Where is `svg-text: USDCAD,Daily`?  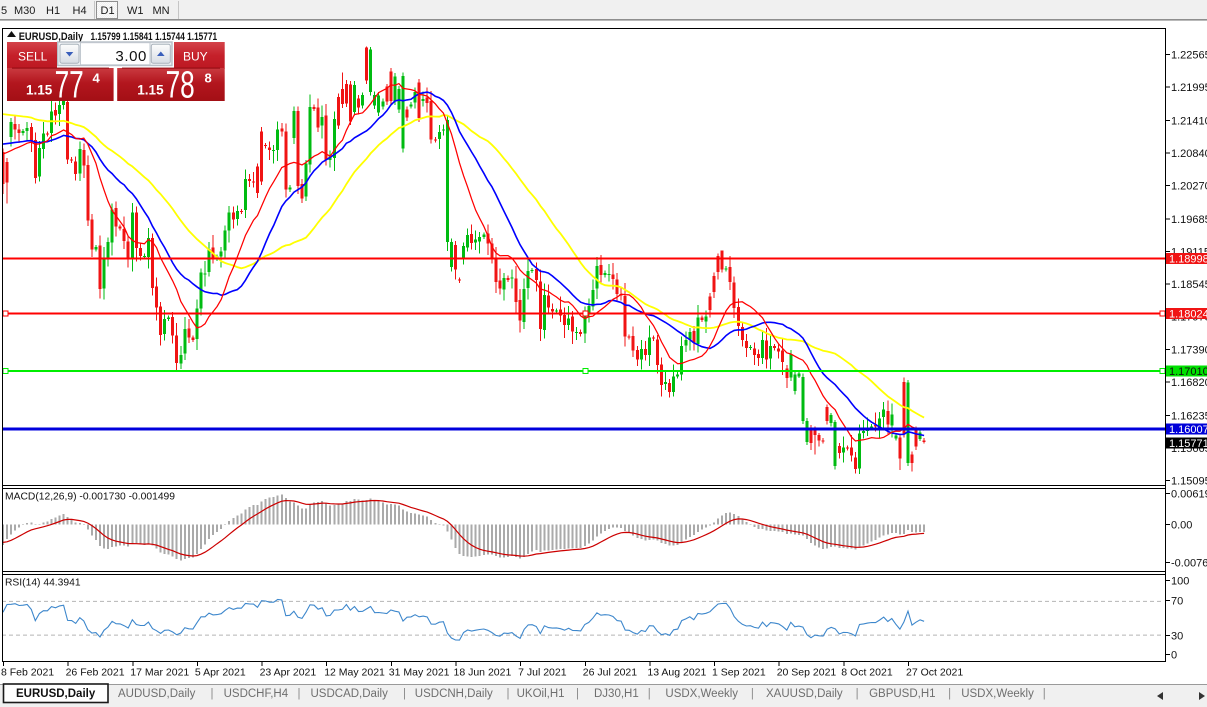
svg-text: USDCAD,Daily is located at coordinates (350, 694).